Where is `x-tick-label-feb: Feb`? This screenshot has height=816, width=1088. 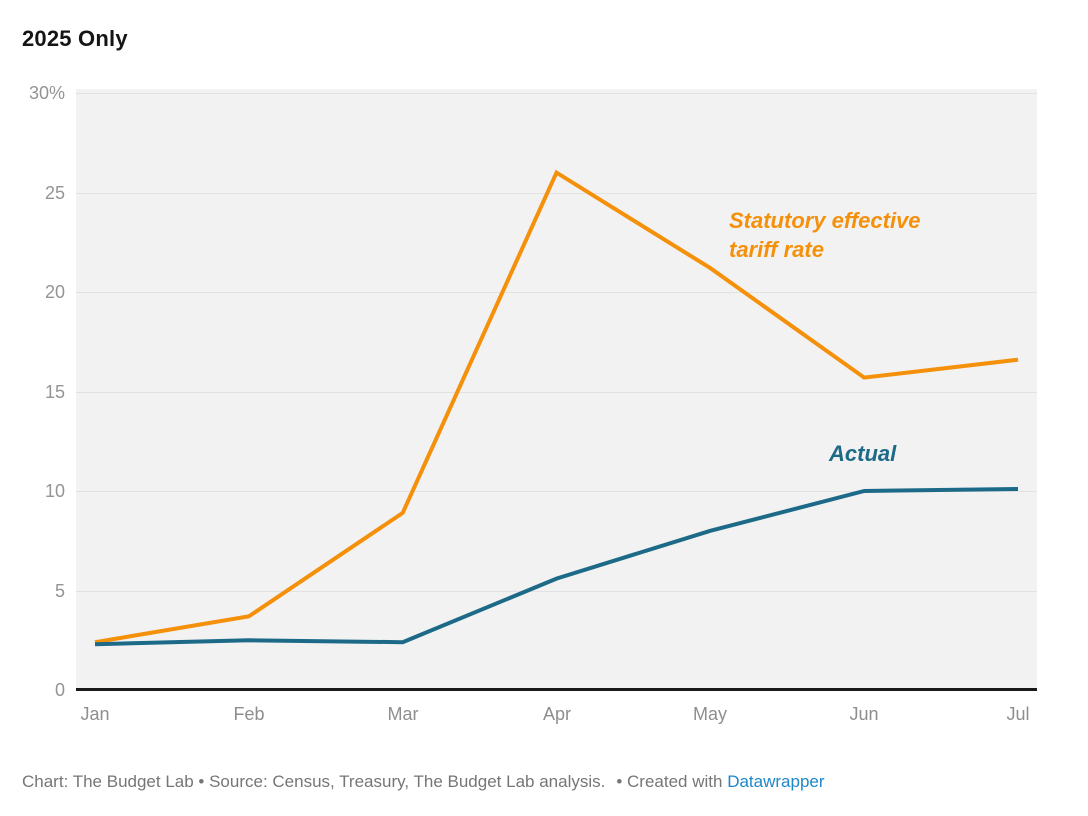
x-tick-label-feb: Feb is located at coordinates (249, 714).